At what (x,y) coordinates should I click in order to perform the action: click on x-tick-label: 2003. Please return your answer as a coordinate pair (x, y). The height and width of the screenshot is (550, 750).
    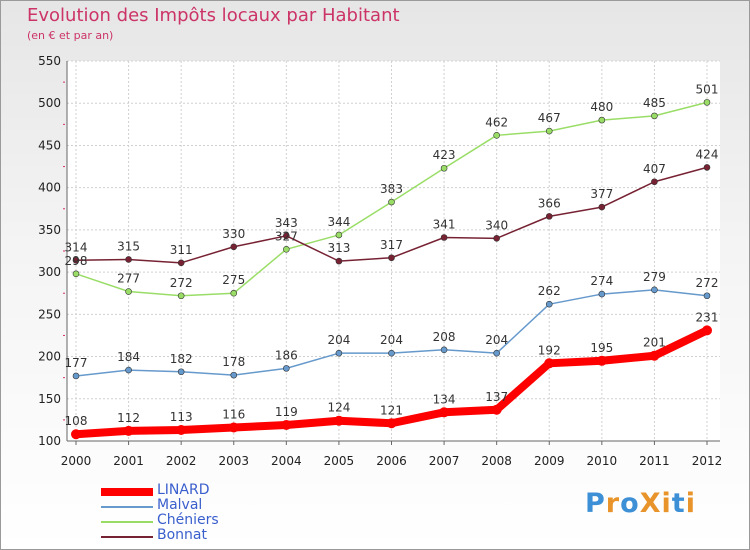
    Looking at the image, I should click on (233, 461).